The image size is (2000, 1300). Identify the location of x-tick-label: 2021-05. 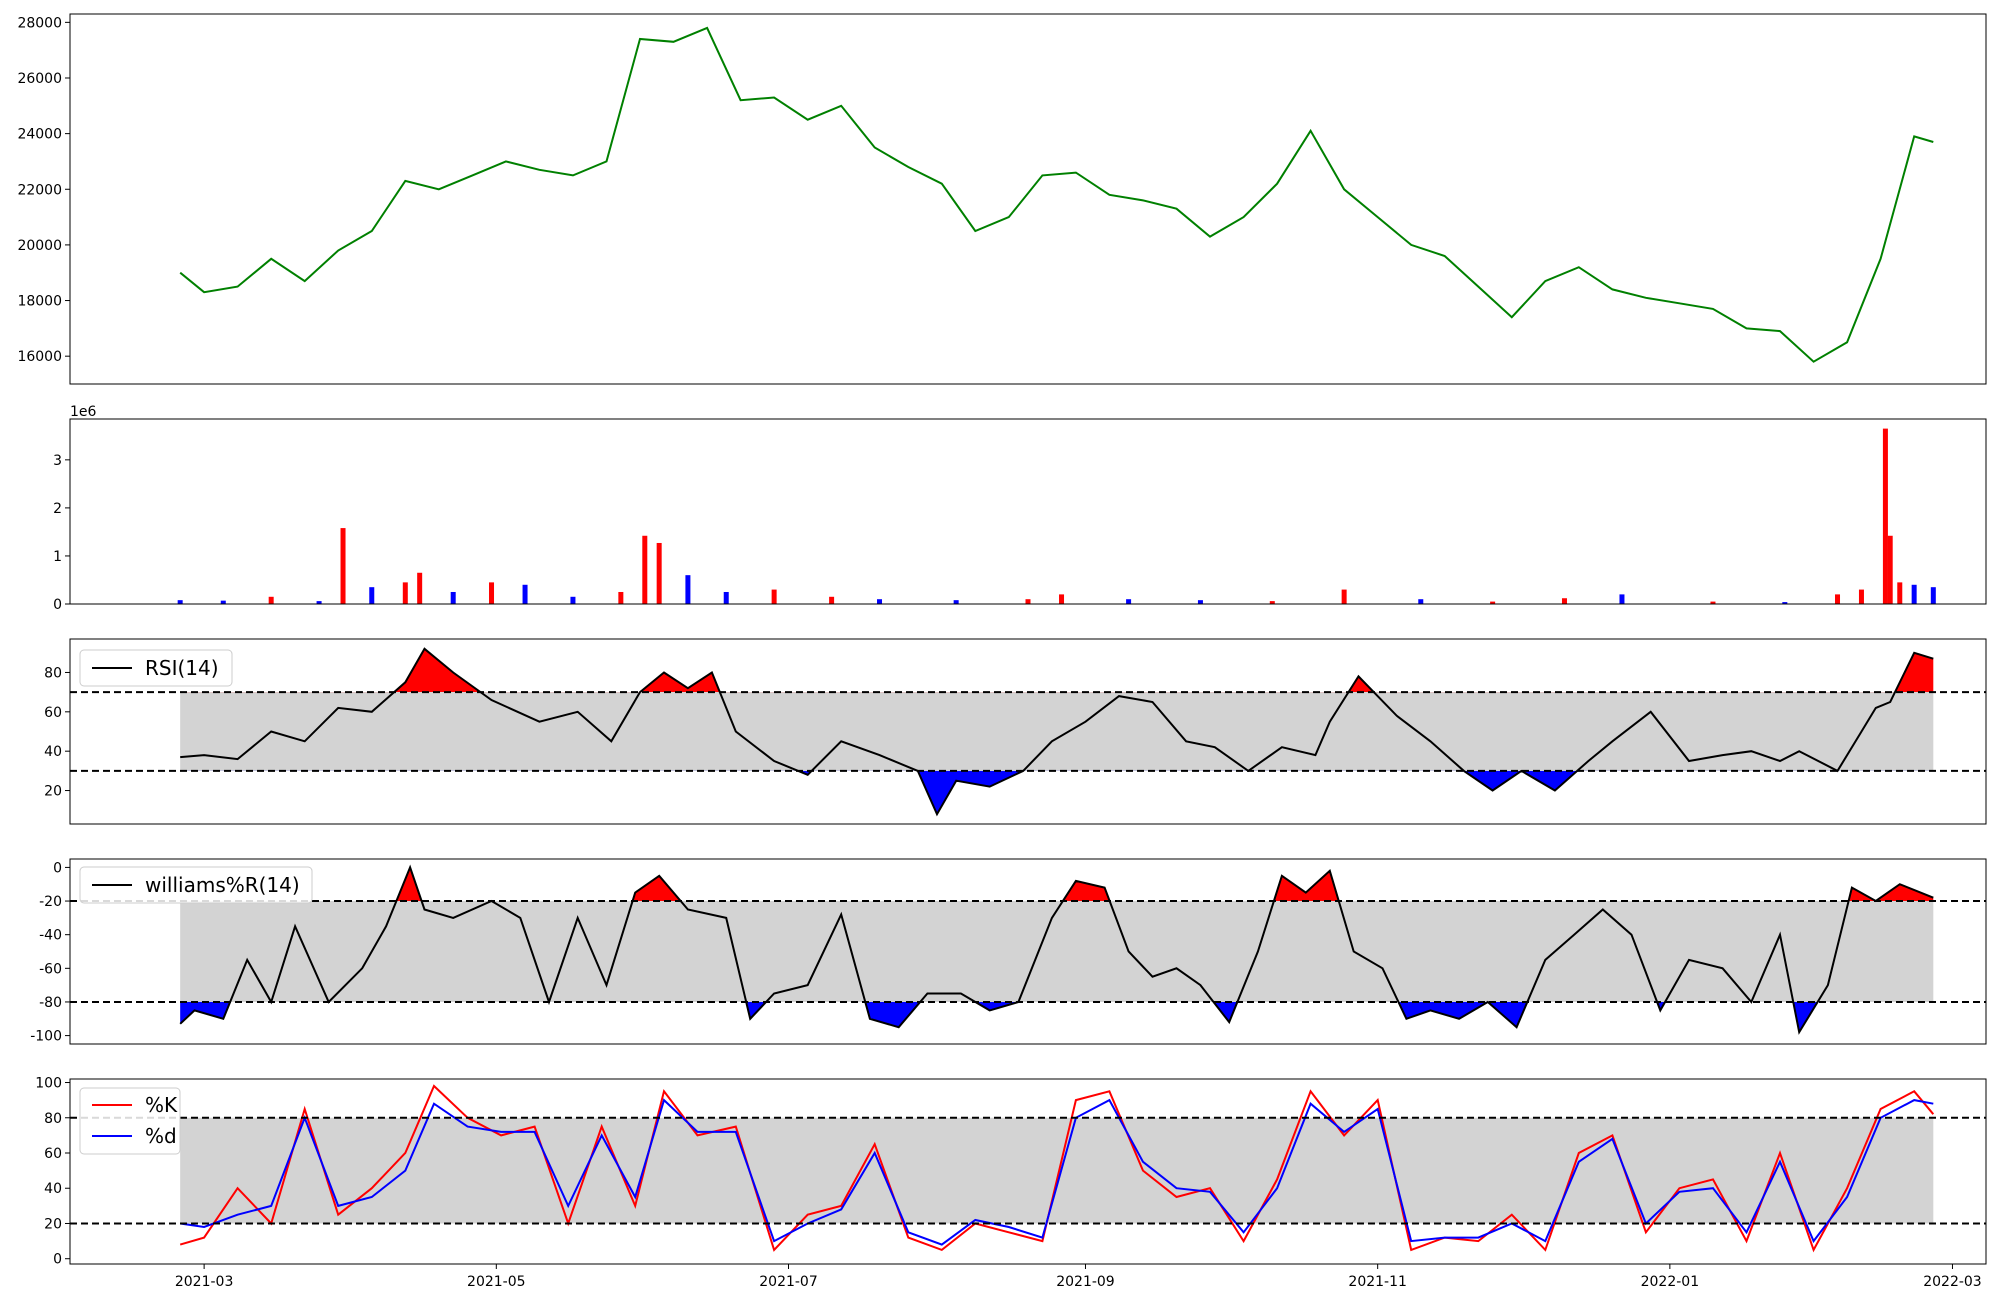
(496, 1282).